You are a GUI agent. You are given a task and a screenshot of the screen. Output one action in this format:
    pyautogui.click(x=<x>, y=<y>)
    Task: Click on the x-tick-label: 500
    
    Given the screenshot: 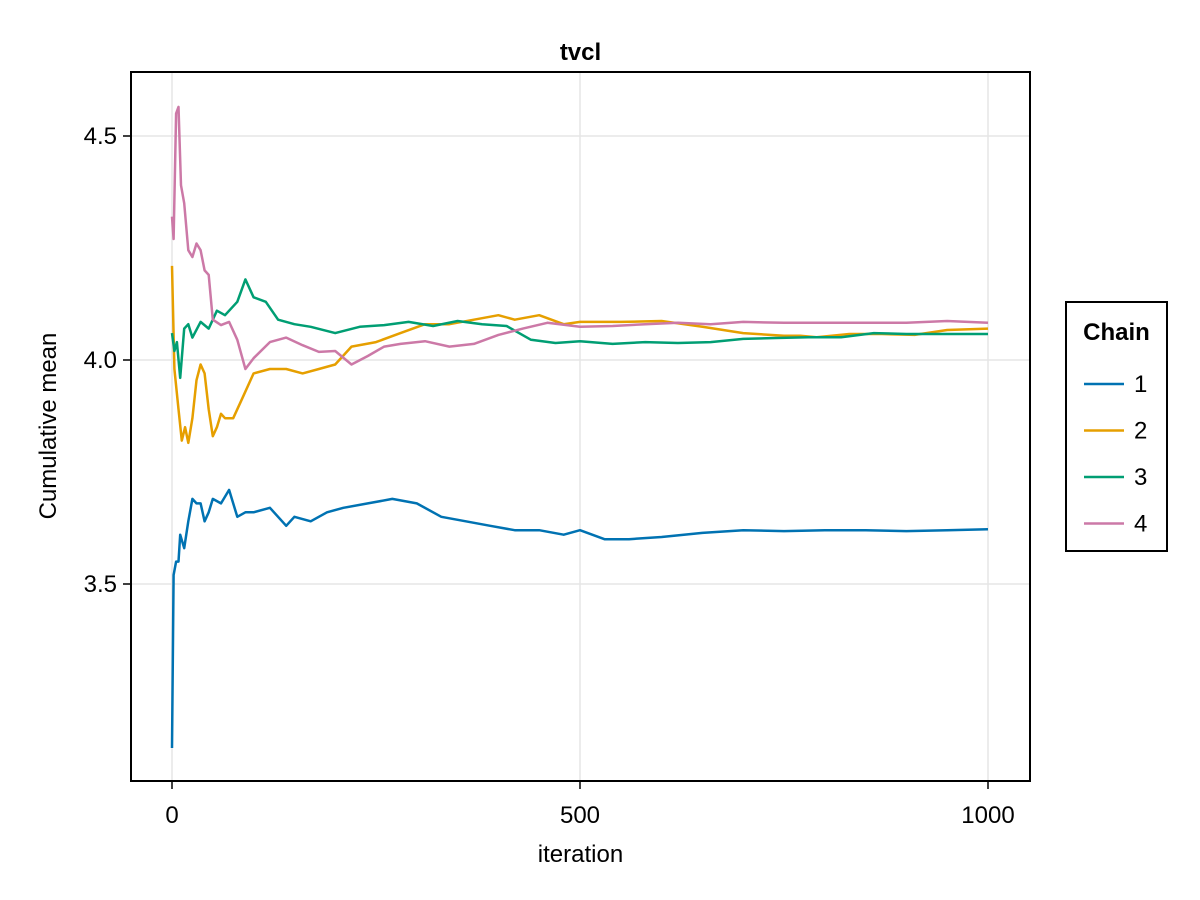 What is the action you would take?
    pyautogui.click(x=580, y=815)
    